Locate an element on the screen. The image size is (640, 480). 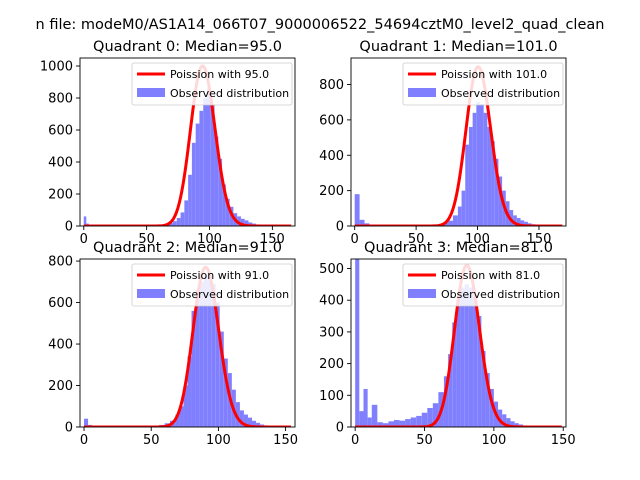
subplot-title: Quadrant 3: Median=81.0 is located at coordinates (458, 248).